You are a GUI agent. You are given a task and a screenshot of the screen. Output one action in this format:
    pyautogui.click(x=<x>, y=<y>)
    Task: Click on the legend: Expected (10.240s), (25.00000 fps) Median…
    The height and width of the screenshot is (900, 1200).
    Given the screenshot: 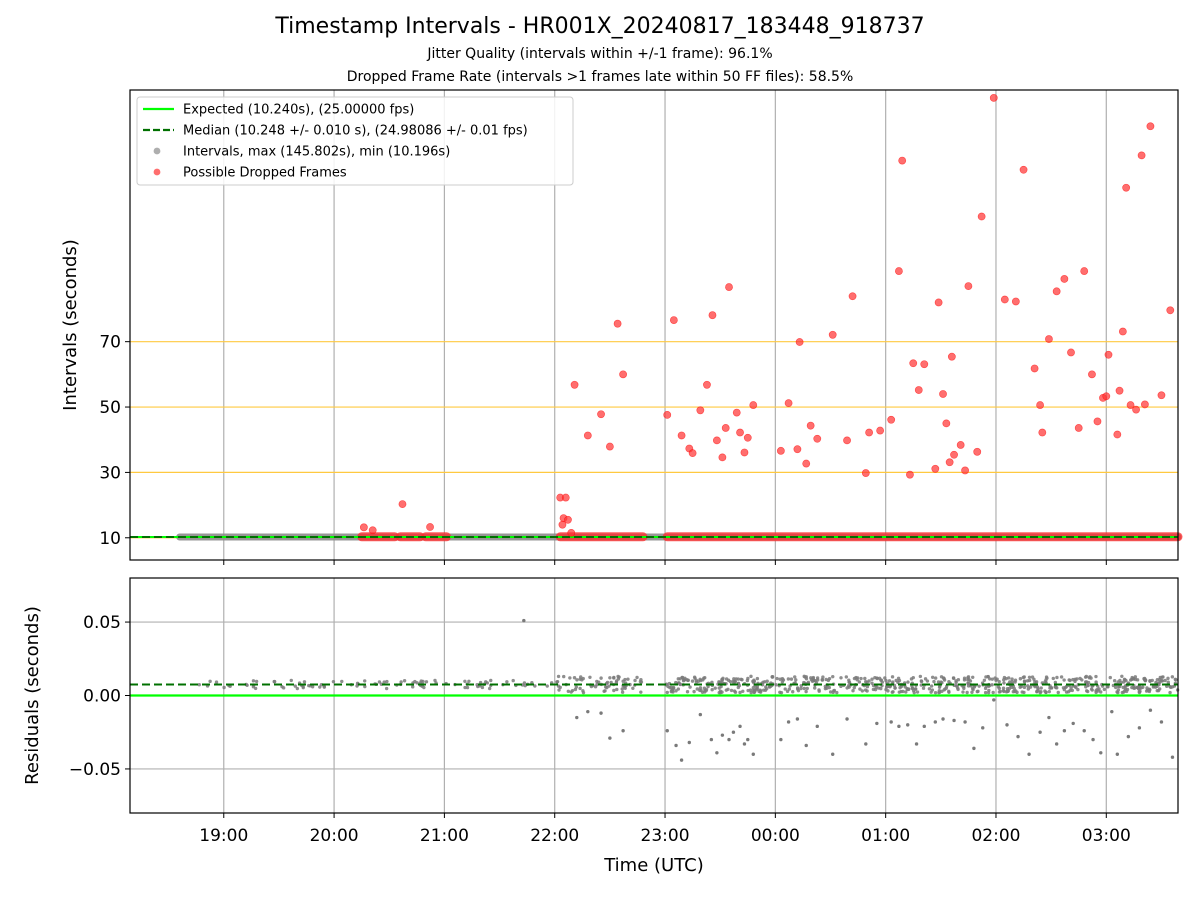 What is the action you would take?
    pyautogui.click(x=355, y=141)
    